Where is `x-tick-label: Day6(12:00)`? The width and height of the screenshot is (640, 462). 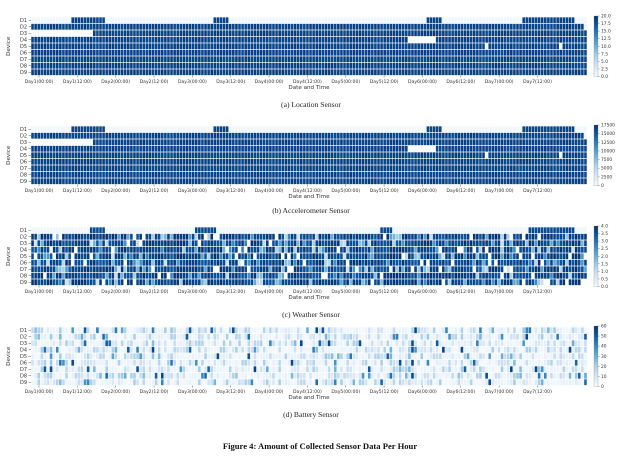 x-tick-label: Day6(12:00) is located at coordinates (460, 292).